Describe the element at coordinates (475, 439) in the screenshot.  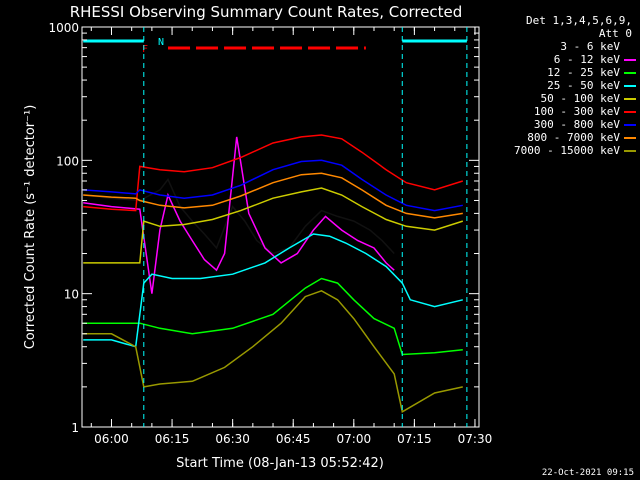
I see `x-tick-label: 07:30` at that location.